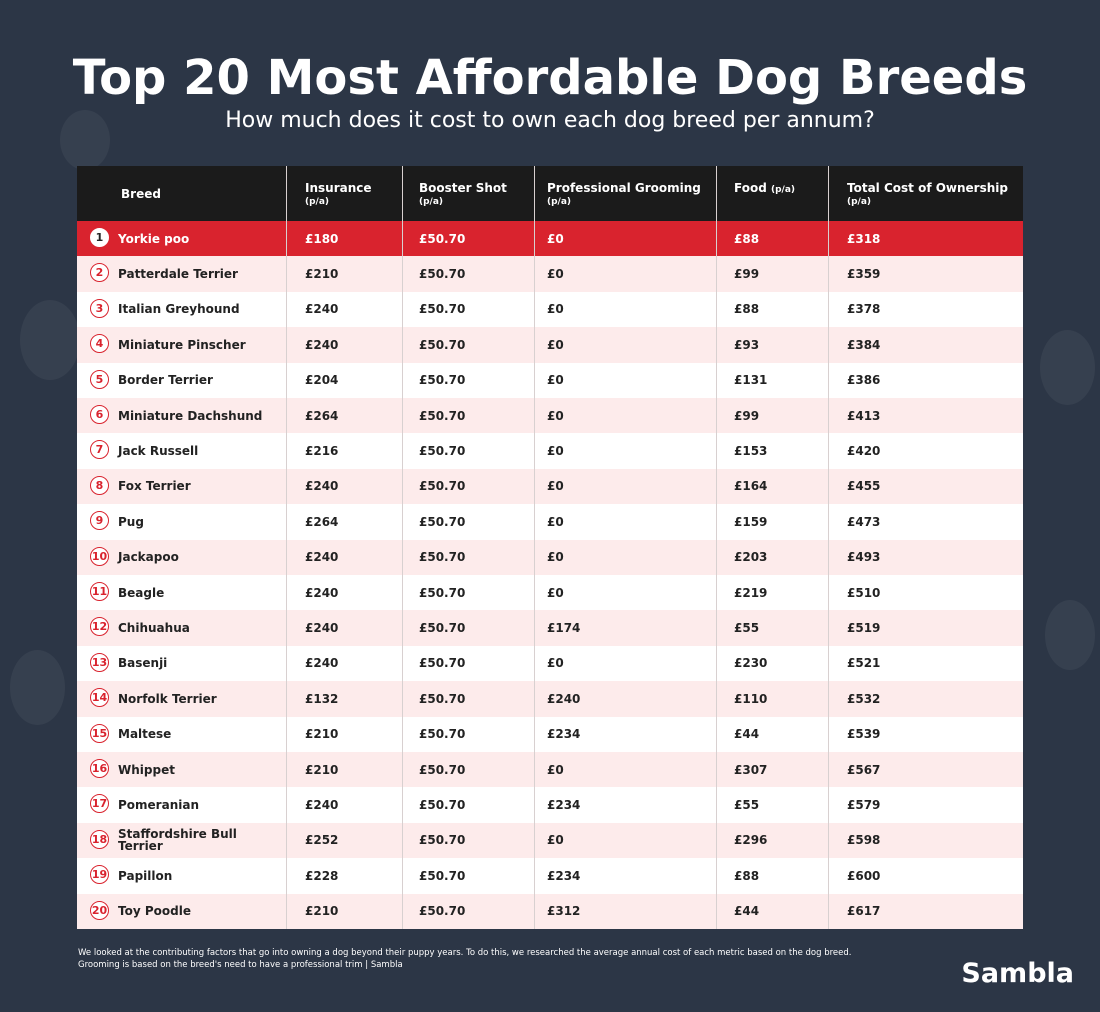  I want to click on column-label: Professional Grooming, so click(624, 188).